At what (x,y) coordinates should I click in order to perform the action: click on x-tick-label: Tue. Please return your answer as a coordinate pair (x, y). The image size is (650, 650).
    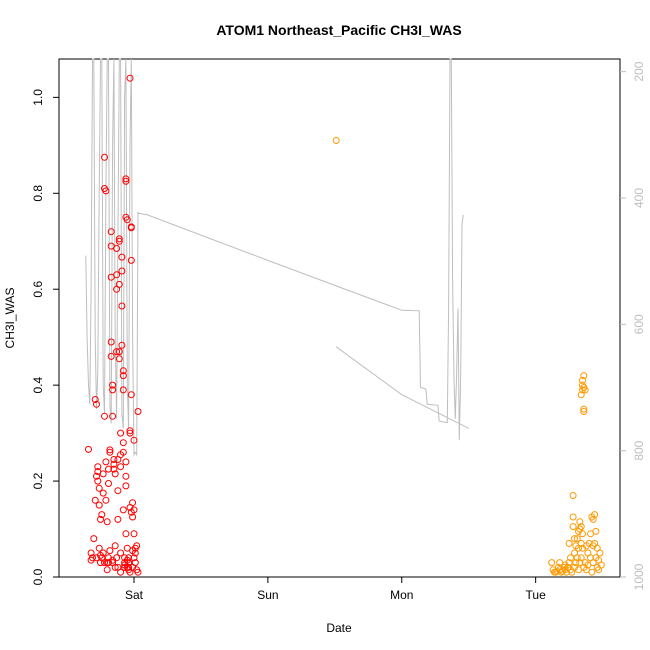
    Looking at the image, I should click on (536, 595).